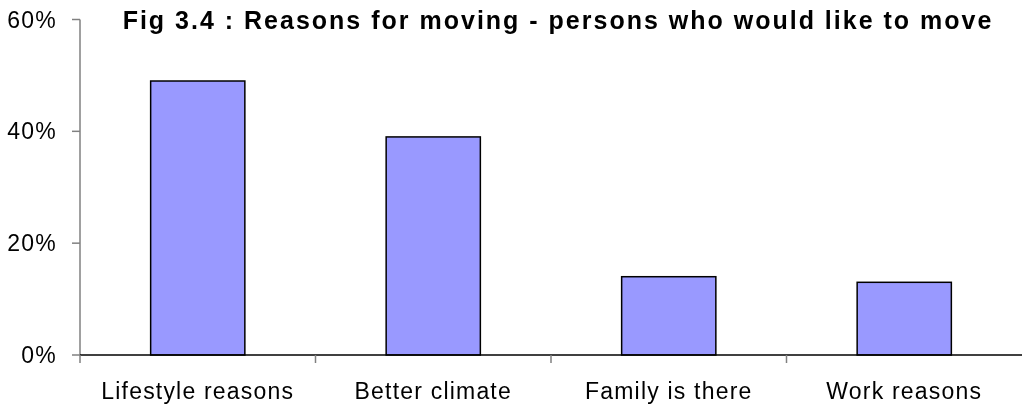 The image size is (1024, 407). I want to click on y-tick-label: 40%, so click(32, 131).